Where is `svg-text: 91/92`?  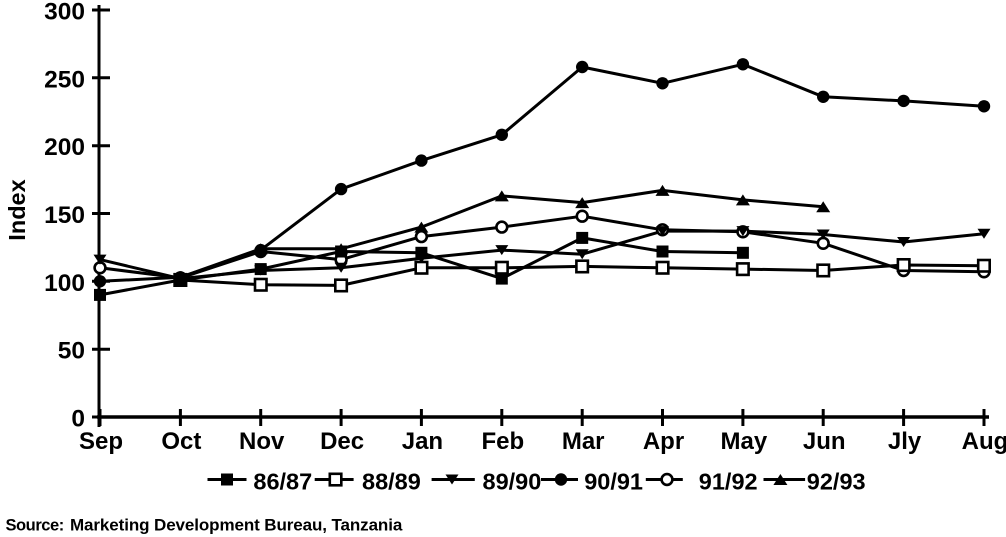
svg-text: 91/92 is located at coordinates (728, 482).